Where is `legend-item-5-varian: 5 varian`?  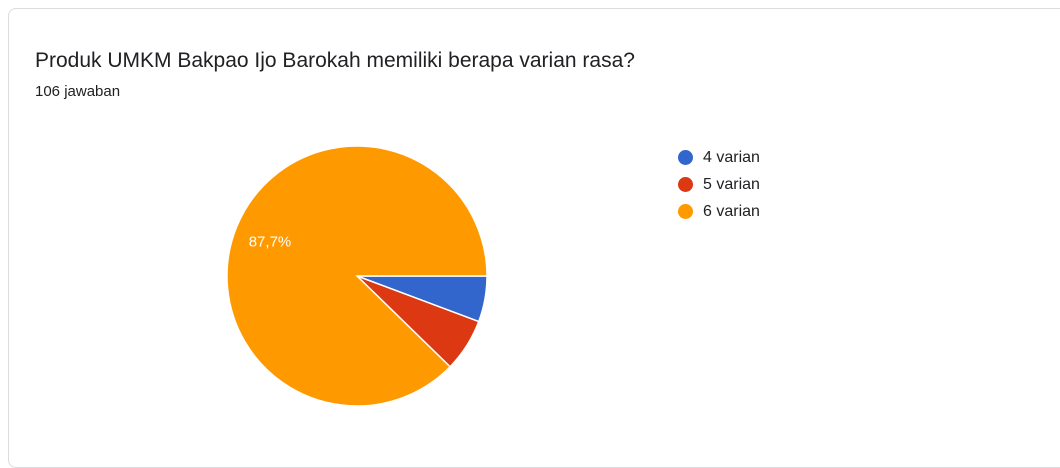 legend-item-5-varian: 5 varian is located at coordinates (719, 184).